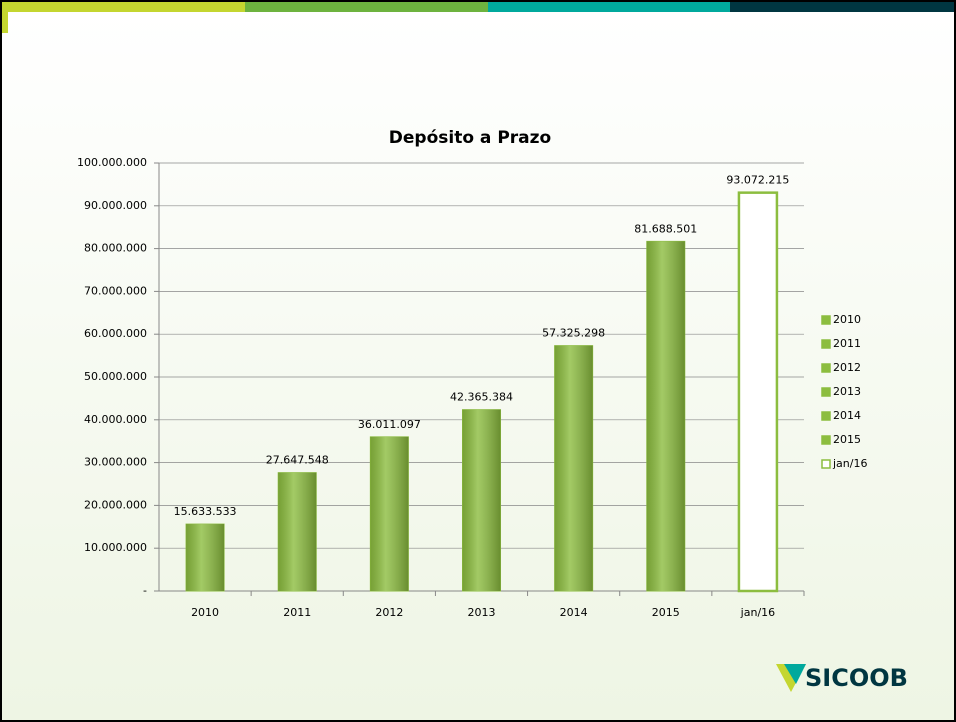 The image size is (956, 722). Describe the element at coordinates (115, 547) in the screenshot. I see `y-tick-label: 10.000.000` at that location.